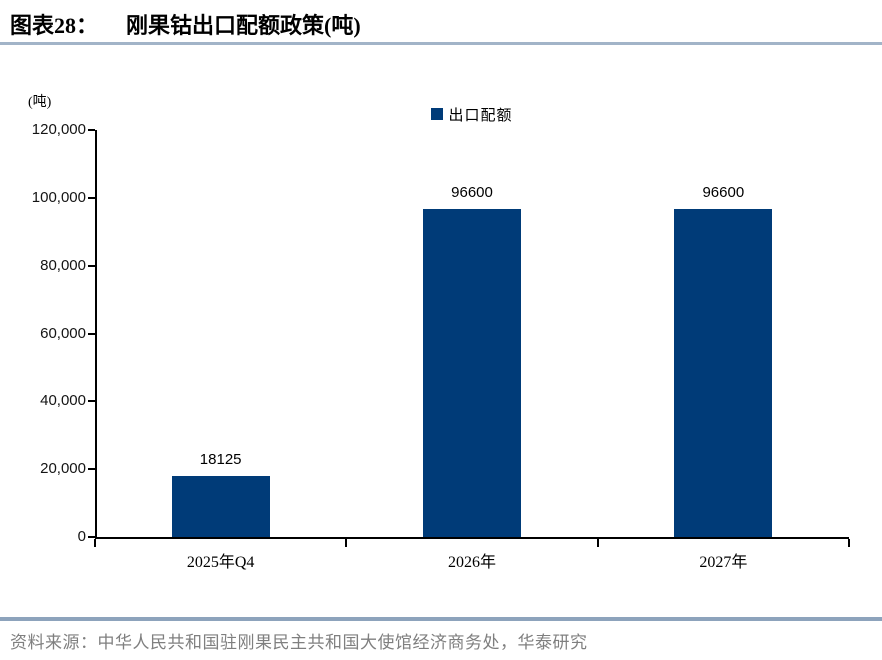  What do you see at coordinates (441, 43) in the screenshot?
I see `title-divider` at bounding box center [441, 43].